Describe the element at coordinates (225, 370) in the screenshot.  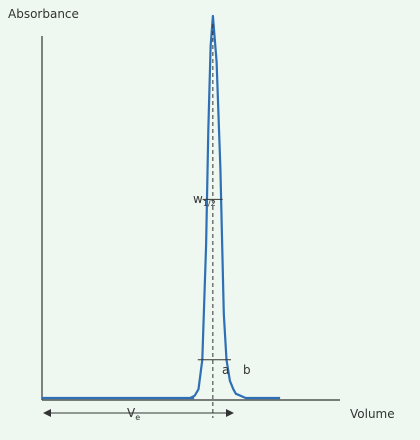
I see `a-label: a` at that location.